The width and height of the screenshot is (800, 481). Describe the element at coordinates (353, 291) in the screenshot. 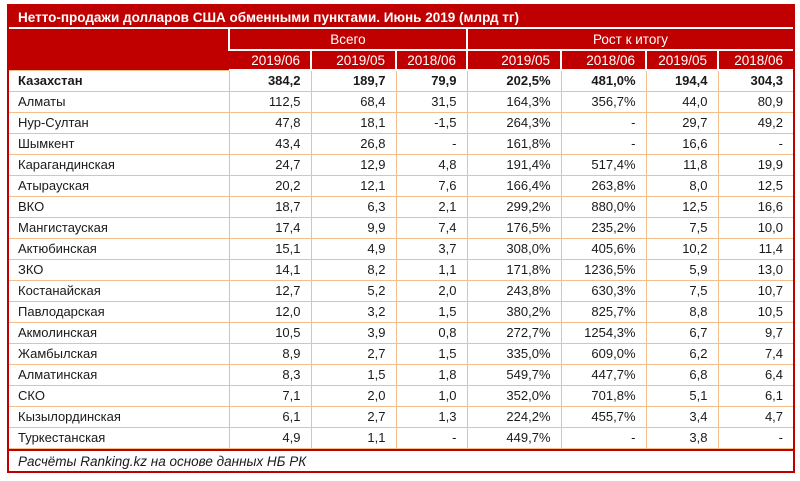

I see `value-cell: 5,2` at that location.